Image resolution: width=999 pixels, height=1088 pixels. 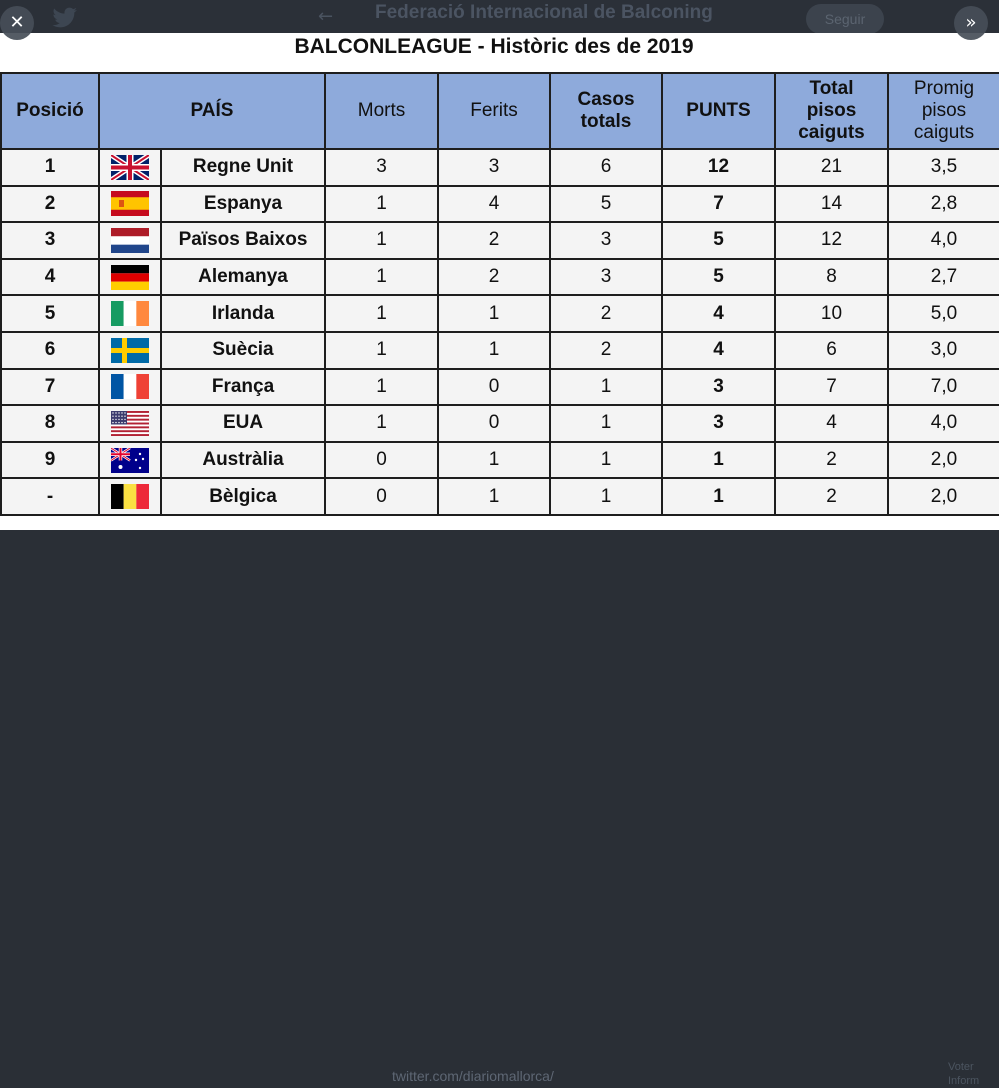 I want to click on expand-icon: », so click(x=971, y=23).